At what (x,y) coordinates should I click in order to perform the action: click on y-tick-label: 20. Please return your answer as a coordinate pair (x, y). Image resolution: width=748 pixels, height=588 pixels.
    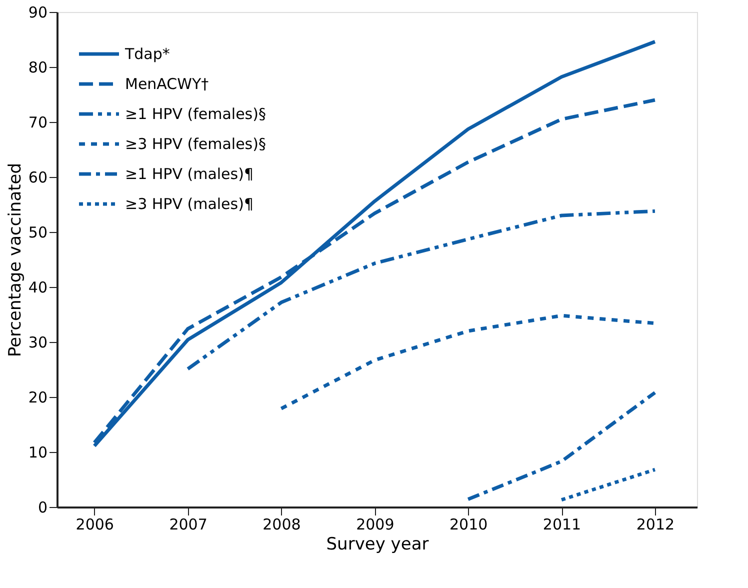
    Looking at the image, I should click on (38, 397).